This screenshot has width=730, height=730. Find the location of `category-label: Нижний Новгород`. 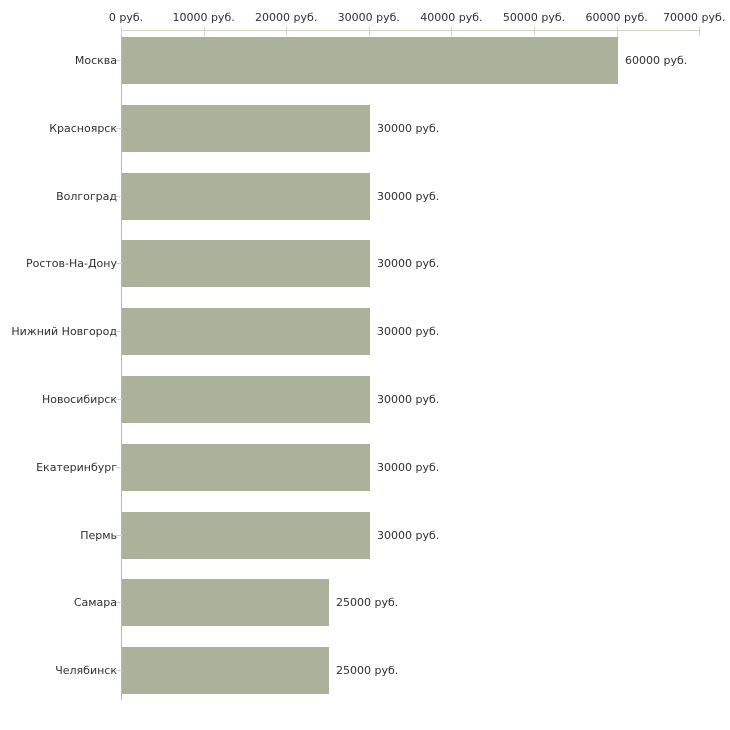

category-label: Нижний Новгород is located at coordinates (64, 331).